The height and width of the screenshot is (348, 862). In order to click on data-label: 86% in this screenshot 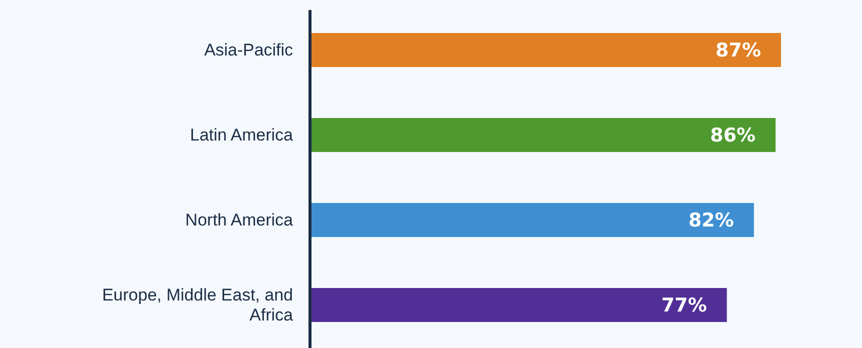, I will do `click(733, 135)`.